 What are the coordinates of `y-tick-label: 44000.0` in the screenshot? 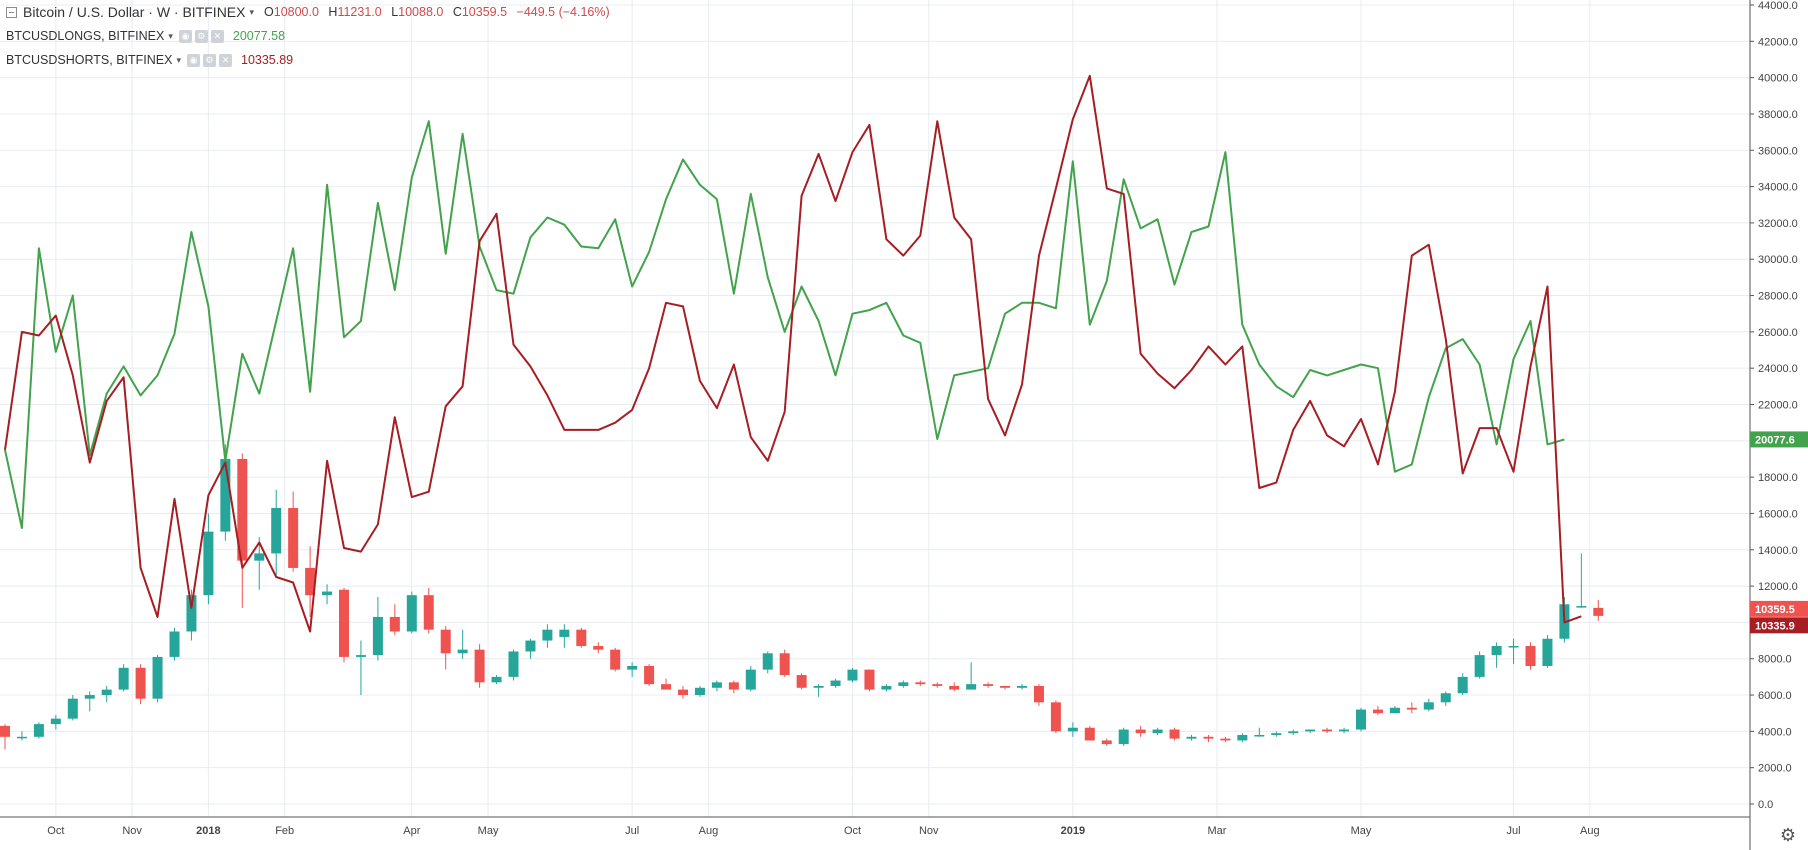 It's located at (1778, 6).